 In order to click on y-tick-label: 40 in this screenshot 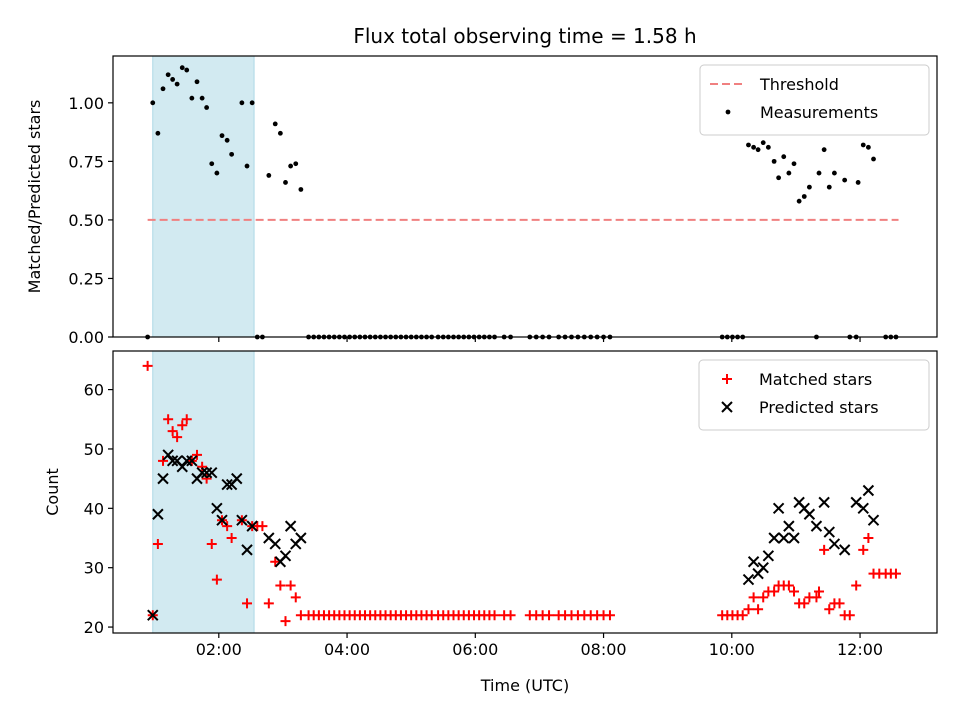, I will do `click(94, 508)`.